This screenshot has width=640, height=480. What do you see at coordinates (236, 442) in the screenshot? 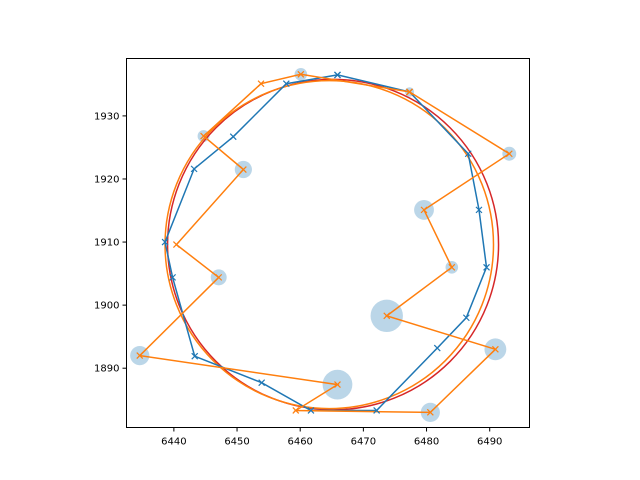
I see `x-tick-label-1: 6450` at bounding box center [236, 442].